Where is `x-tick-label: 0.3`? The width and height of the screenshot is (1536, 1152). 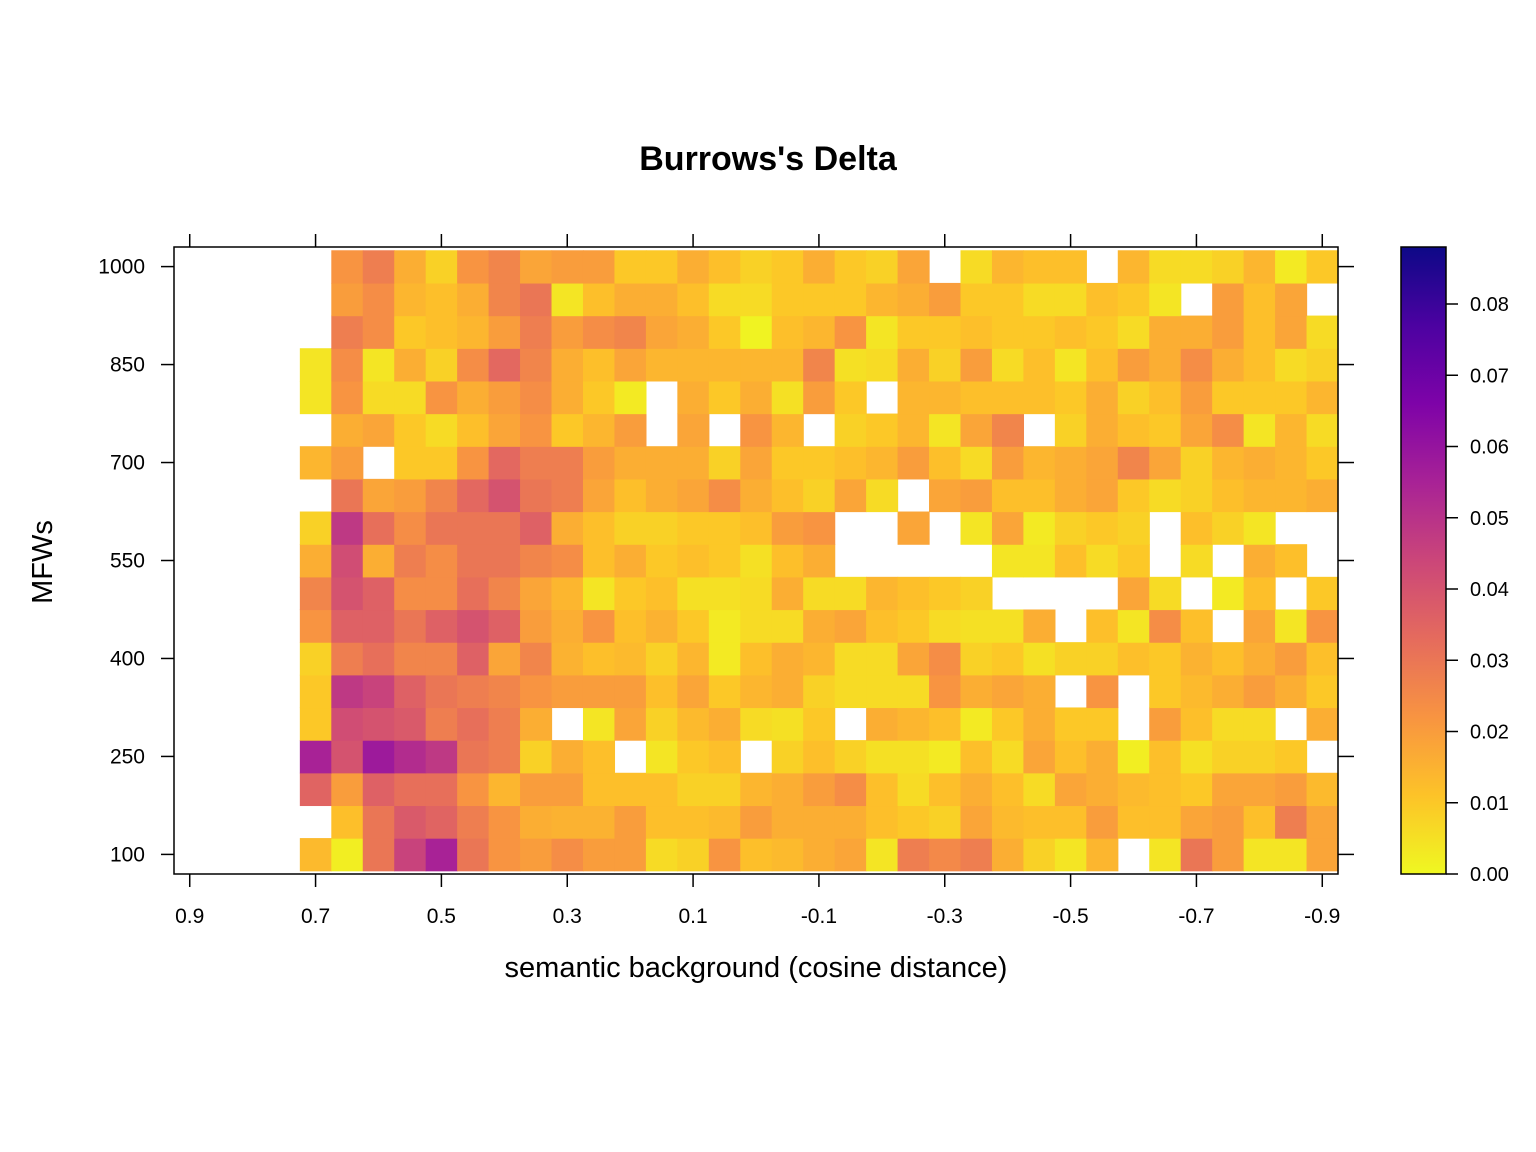 x-tick-label: 0.3 is located at coordinates (567, 916).